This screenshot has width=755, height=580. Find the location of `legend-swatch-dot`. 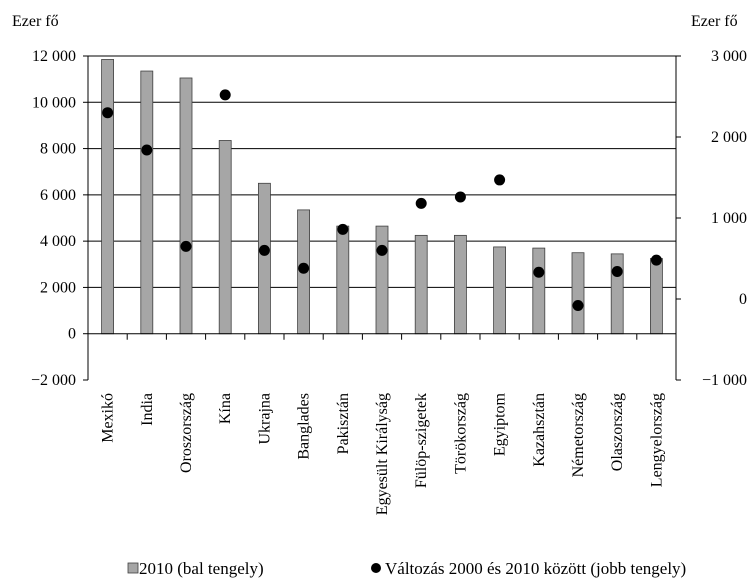

legend-swatch-dot is located at coordinates (376, 568).